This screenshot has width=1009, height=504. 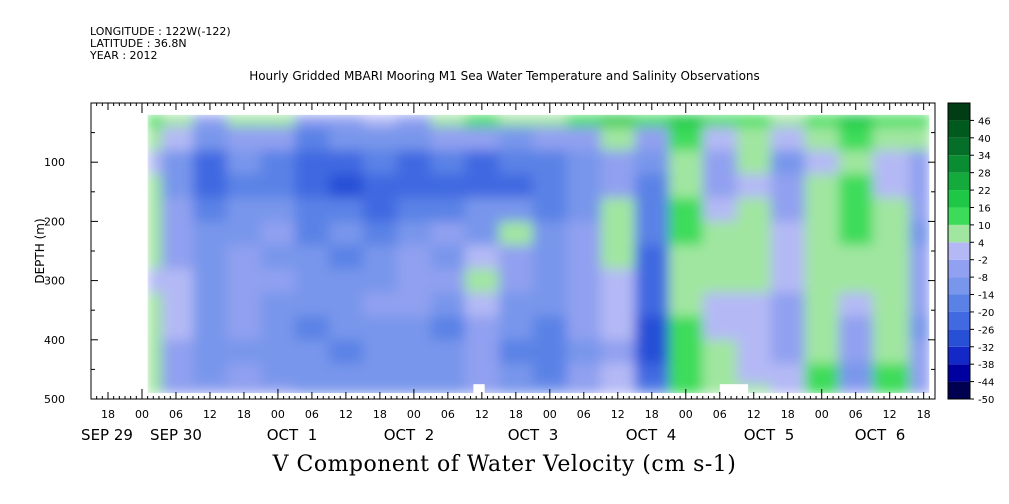 I want to click on x-hour-tick-label: 06, so click(x=720, y=414).